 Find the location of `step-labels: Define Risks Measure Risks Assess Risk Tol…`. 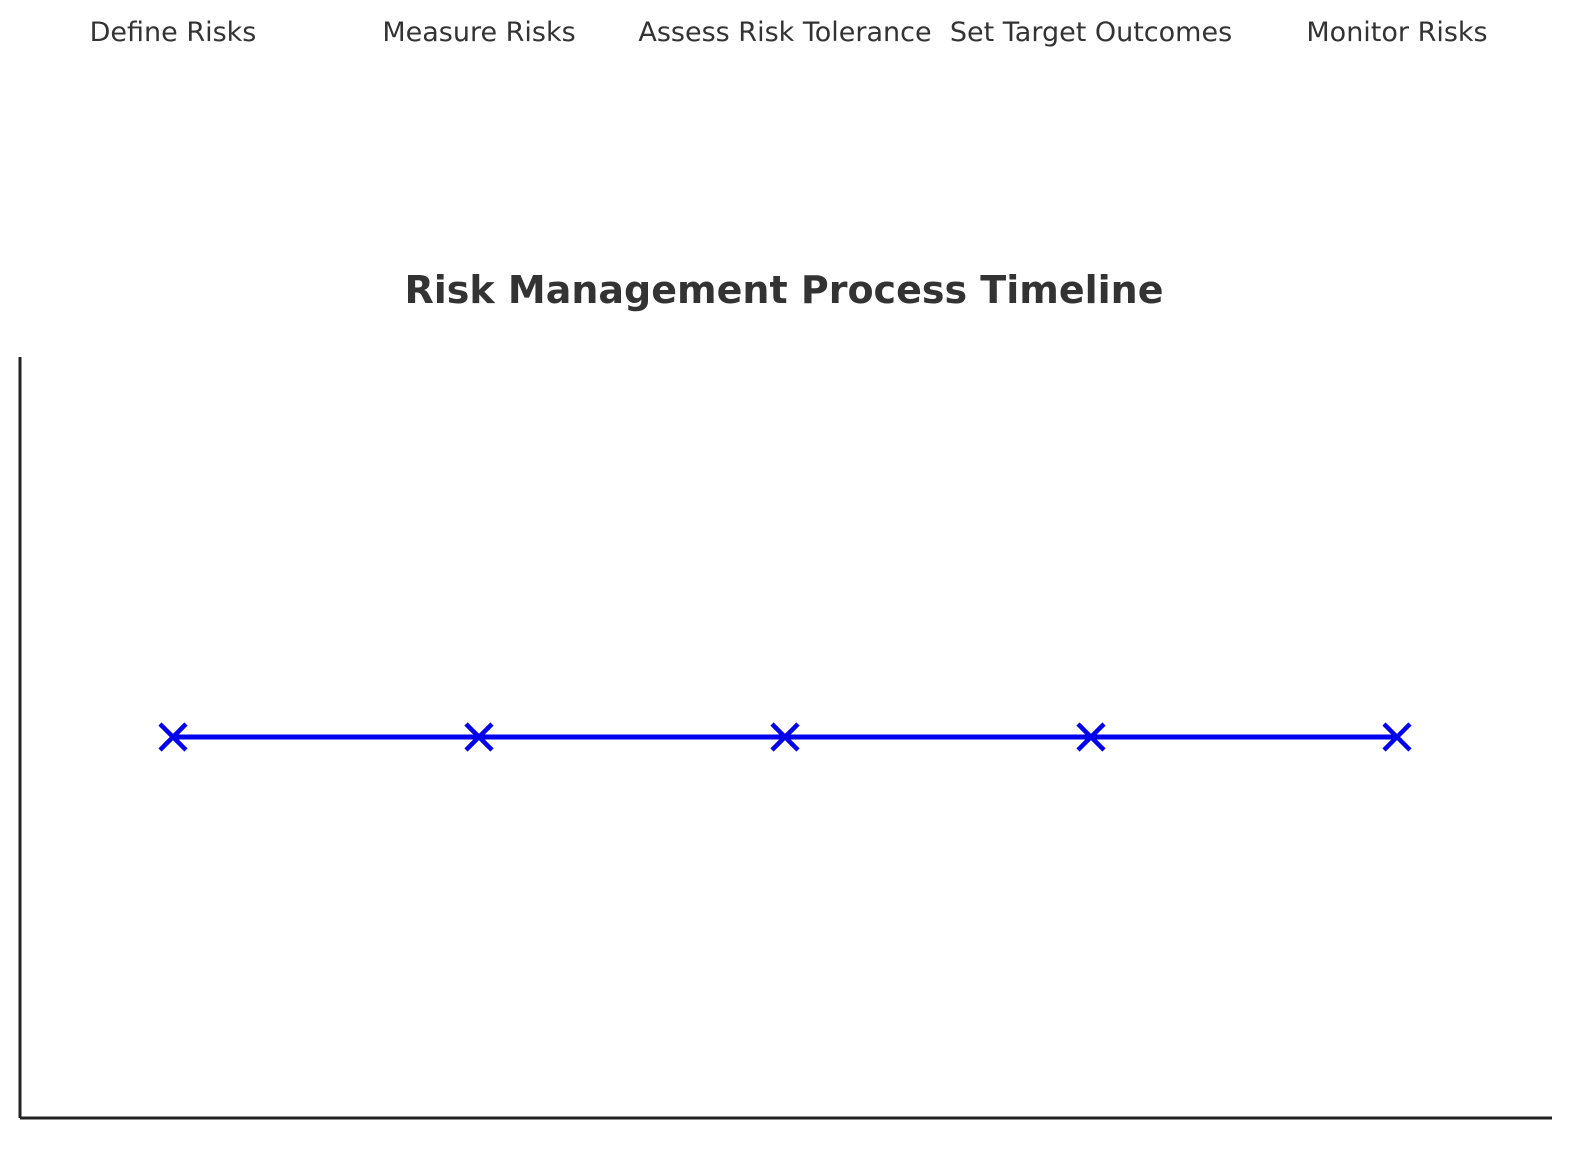

step-labels: Define Risks Measure Risks Assess Risk Tol… is located at coordinates (789, 32).